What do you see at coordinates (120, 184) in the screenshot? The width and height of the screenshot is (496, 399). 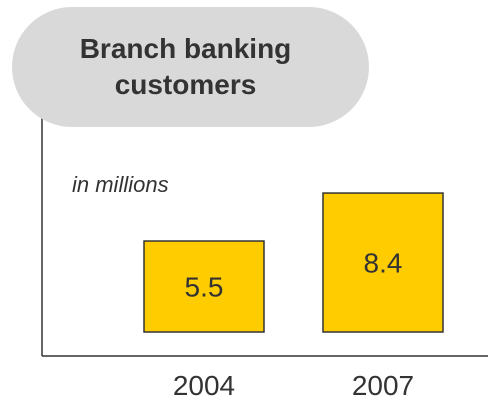 I see `chart-subtitle: in millions` at bounding box center [120, 184].